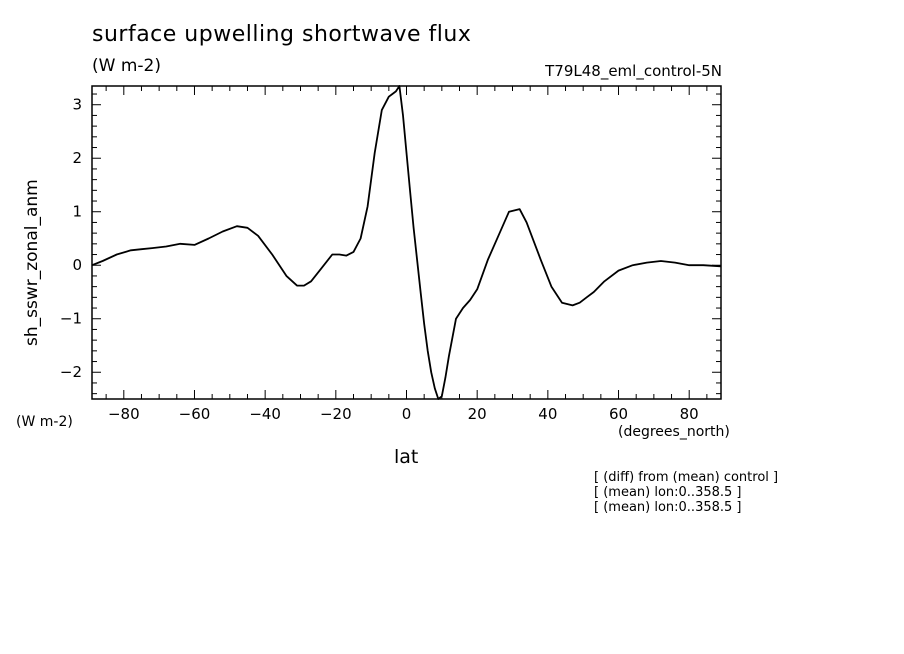  What do you see at coordinates (406, 457) in the screenshot?
I see `x-axis-label: lat` at bounding box center [406, 457].